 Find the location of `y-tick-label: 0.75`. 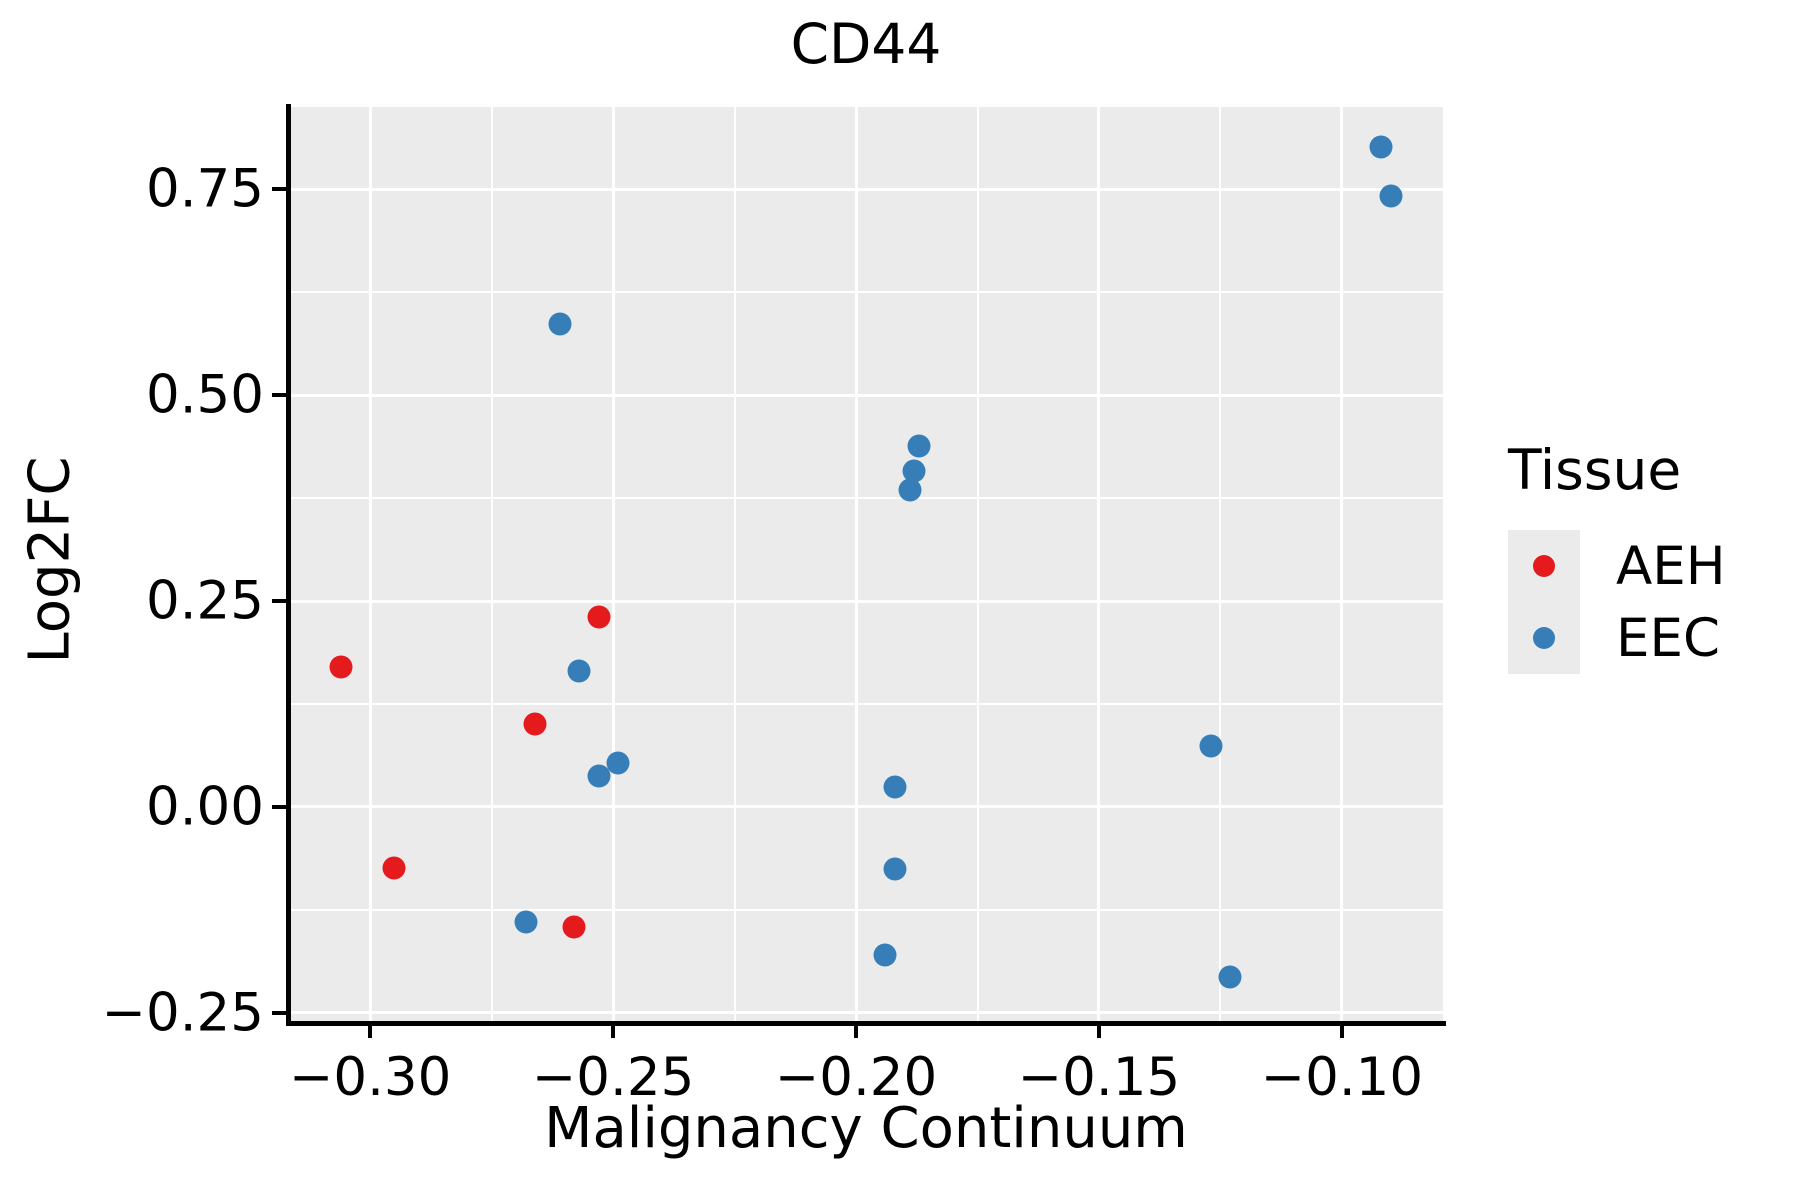

y-tick-label: 0.75 is located at coordinates (204, 189).